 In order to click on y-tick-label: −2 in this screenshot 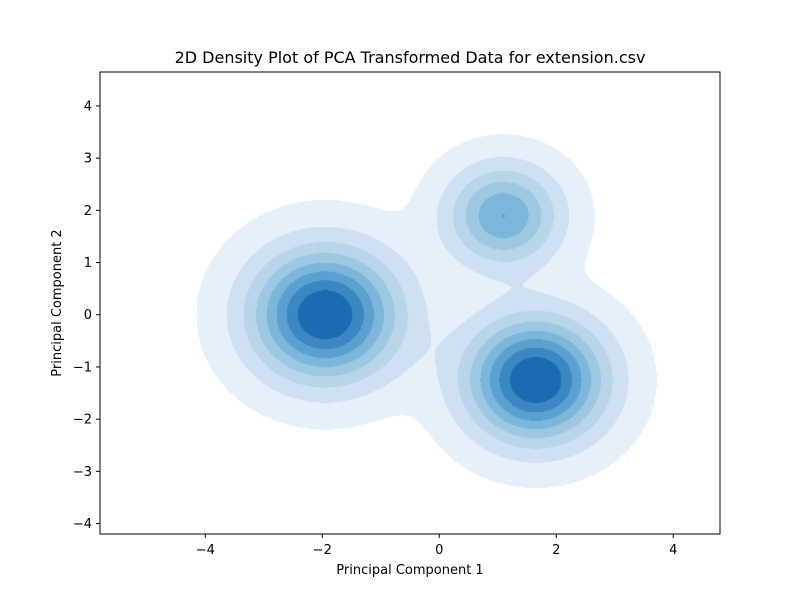, I will do `click(82, 420)`.